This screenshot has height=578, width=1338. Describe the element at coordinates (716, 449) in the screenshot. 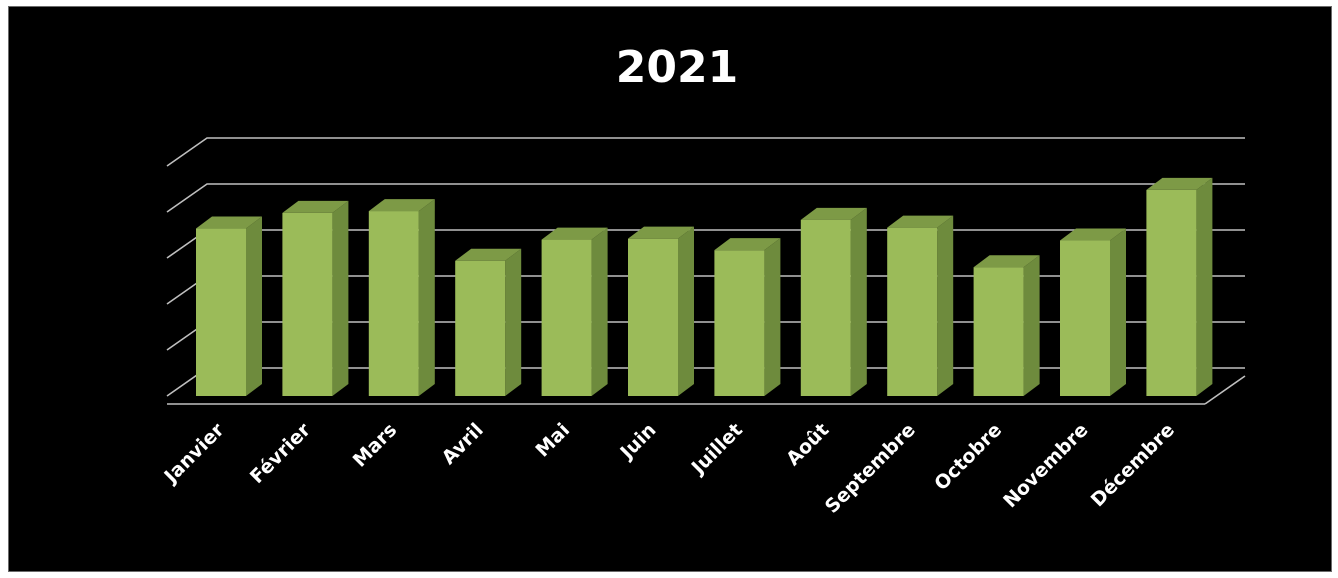

I see `category-label: Juillet` at that location.